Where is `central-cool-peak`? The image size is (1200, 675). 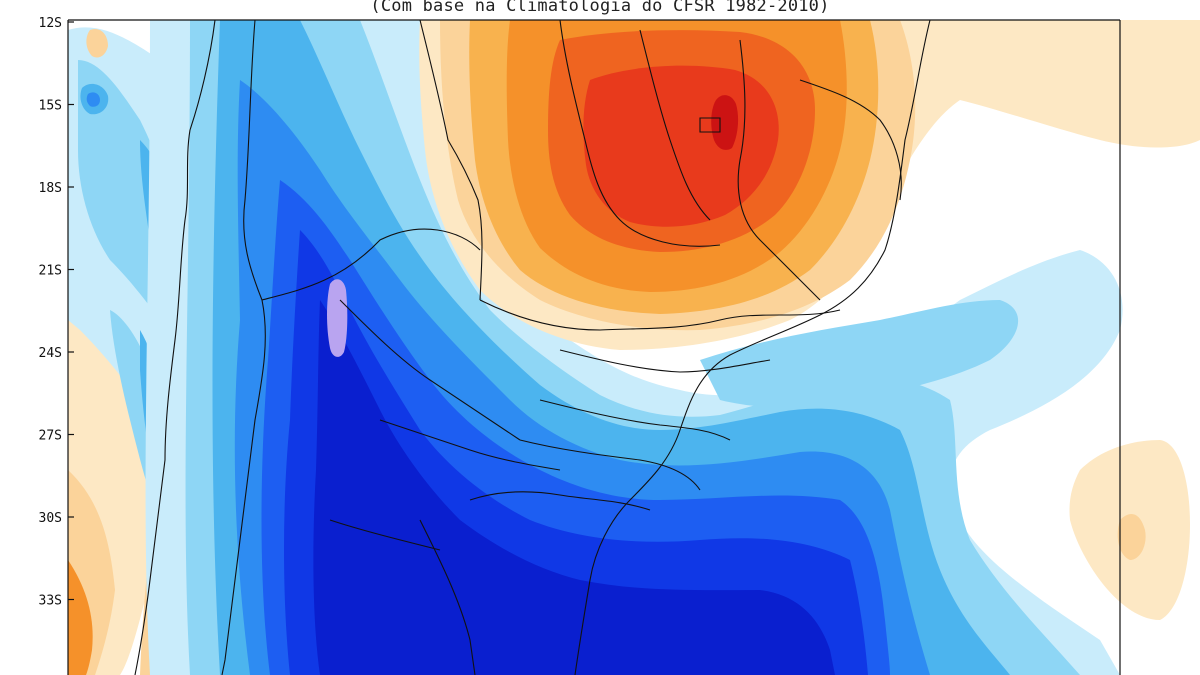 central-cool-peak is located at coordinates (337, 318).